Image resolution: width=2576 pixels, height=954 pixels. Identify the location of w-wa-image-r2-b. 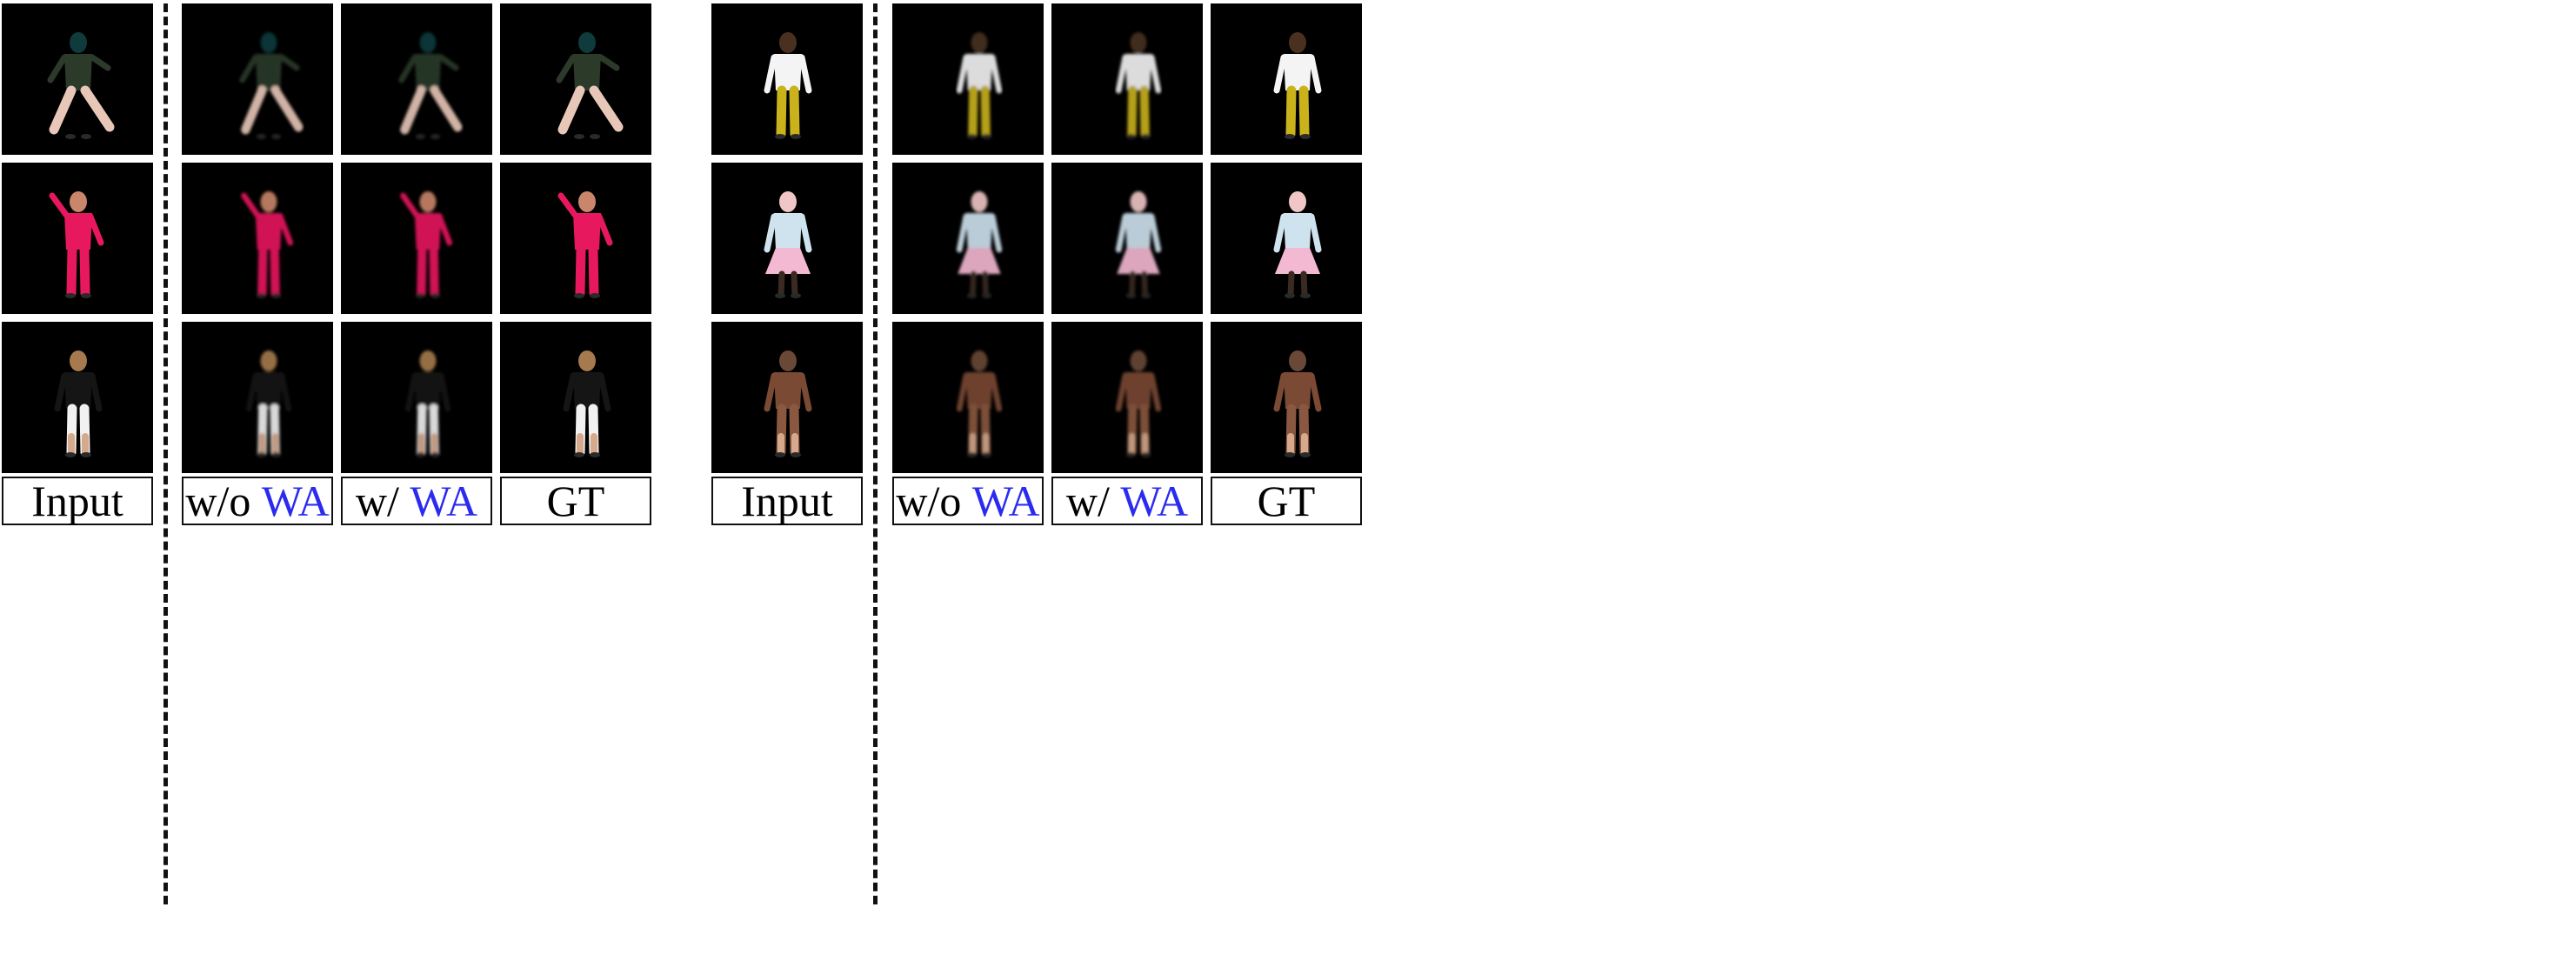
(1127, 238).